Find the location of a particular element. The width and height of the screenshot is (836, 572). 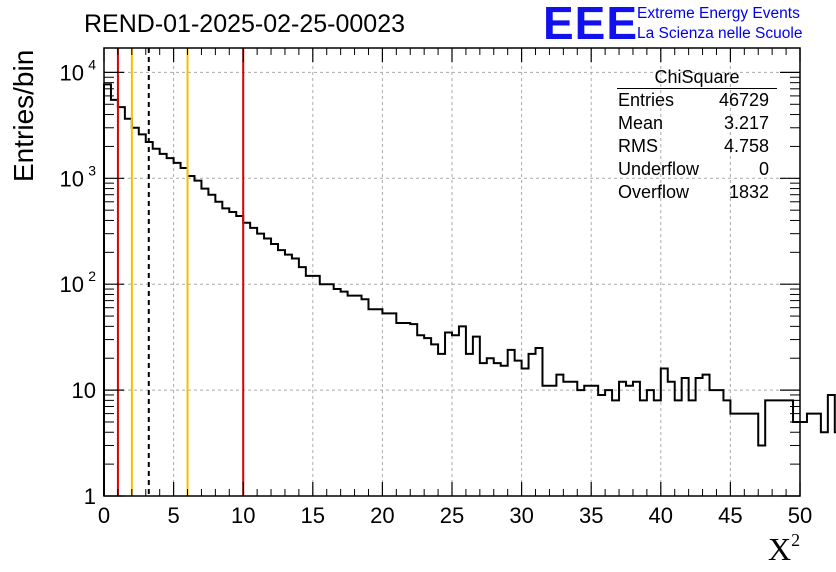

stats-value: 3.217 is located at coordinates (746, 123).